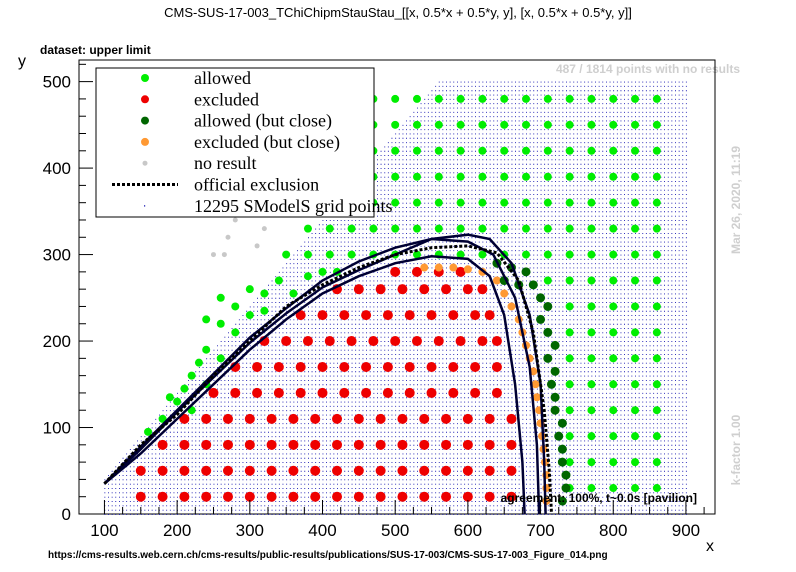 Image resolution: width=796 pixels, height=572 pixels. I want to click on x-tick-label: 300, so click(250, 530).